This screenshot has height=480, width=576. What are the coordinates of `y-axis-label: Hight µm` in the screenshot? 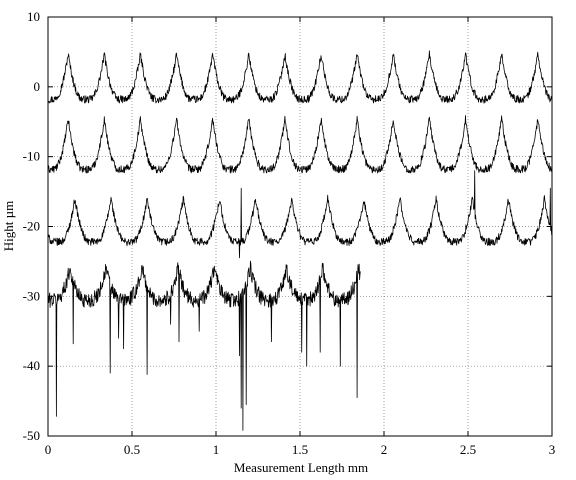 It's located at (8, 226).